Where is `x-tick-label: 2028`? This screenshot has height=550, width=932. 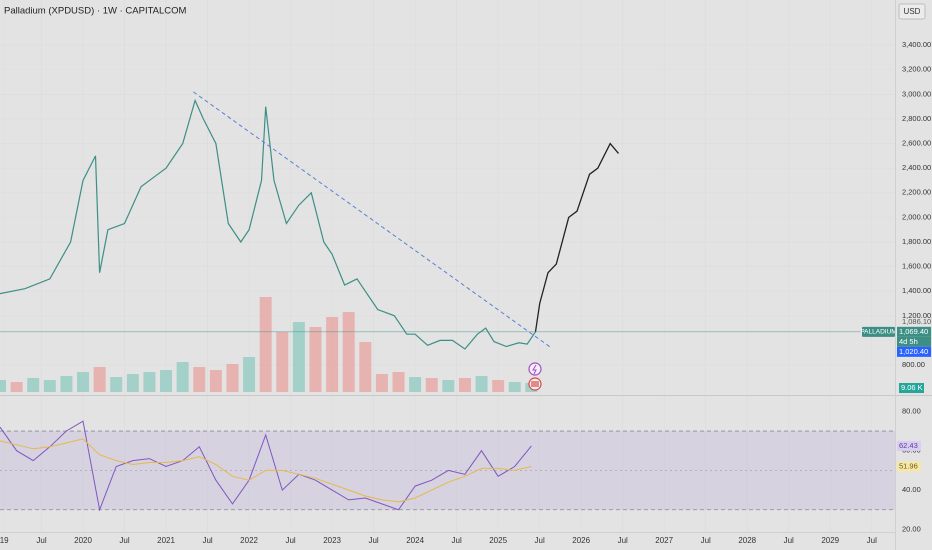
x-tick-label: 2028 is located at coordinates (747, 540).